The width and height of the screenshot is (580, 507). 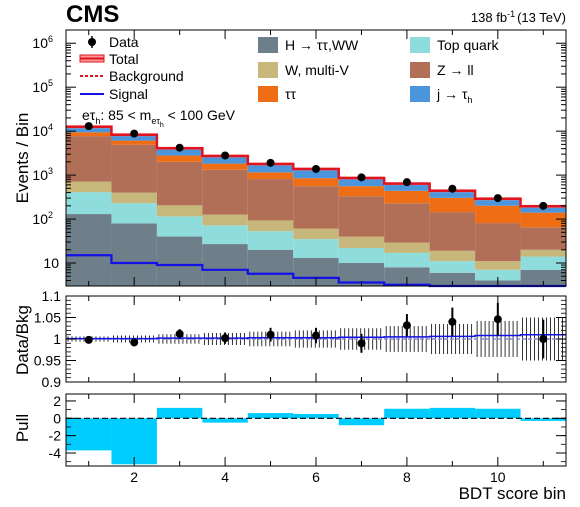 I want to click on legend-z-ll: Z → ll, so click(x=442, y=70).